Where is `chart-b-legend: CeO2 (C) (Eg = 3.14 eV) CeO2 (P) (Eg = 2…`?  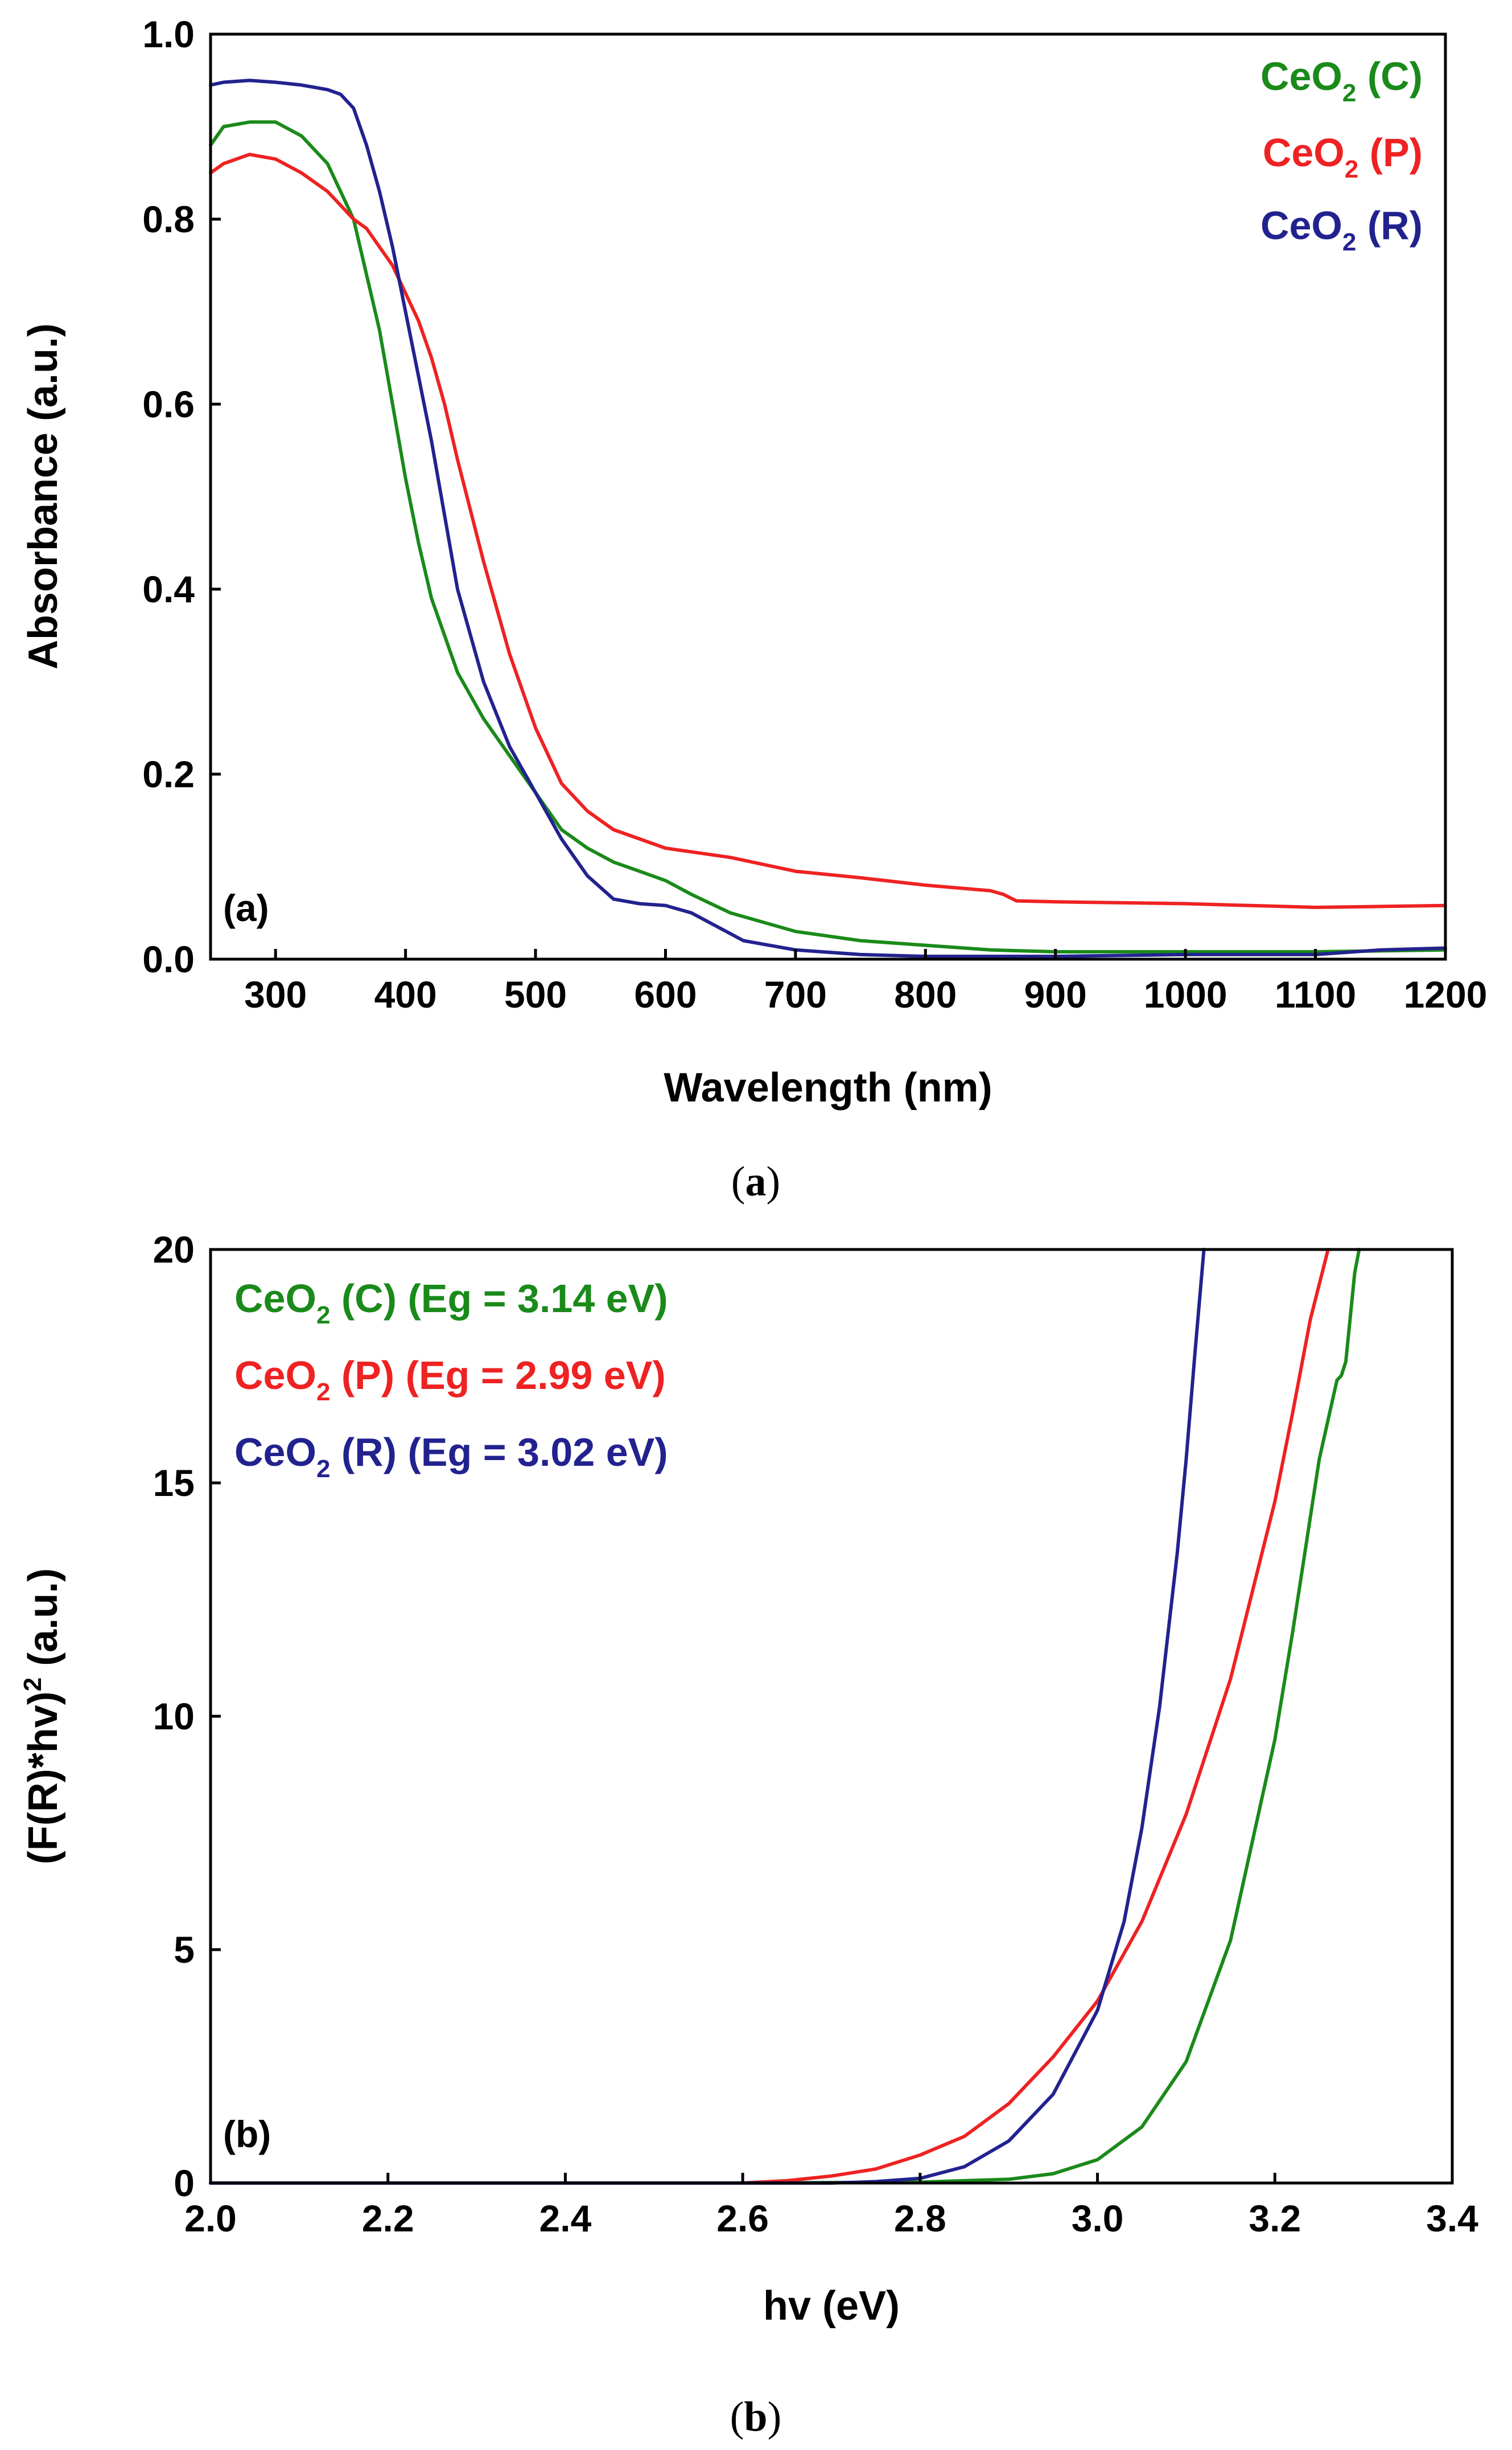 chart-b-legend: CeO2 (C) (Eg = 3.14 eV) CeO2 (P) (Eg = 2… is located at coordinates (451, 1380).